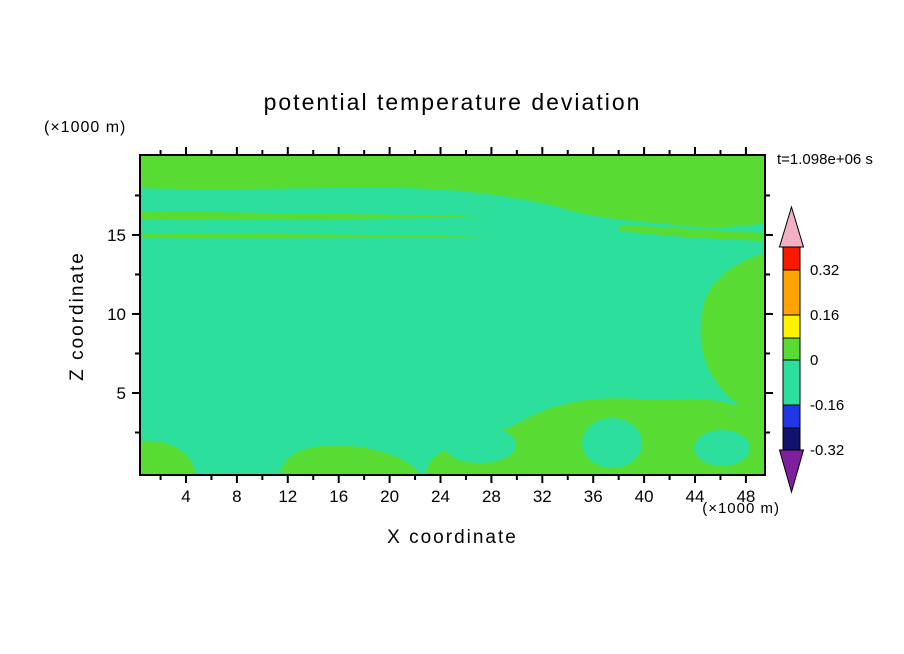  Describe the element at coordinates (827, 405) in the screenshot. I see `colorbar-tick-label: -0.16` at that location.